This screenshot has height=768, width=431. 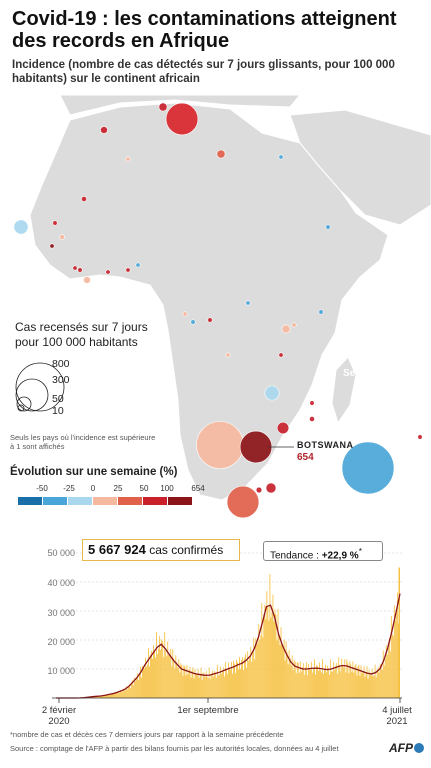 What do you see at coordinates (61, 380) in the screenshot?
I see `size-label-300: 300` at bounding box center [61, 380].